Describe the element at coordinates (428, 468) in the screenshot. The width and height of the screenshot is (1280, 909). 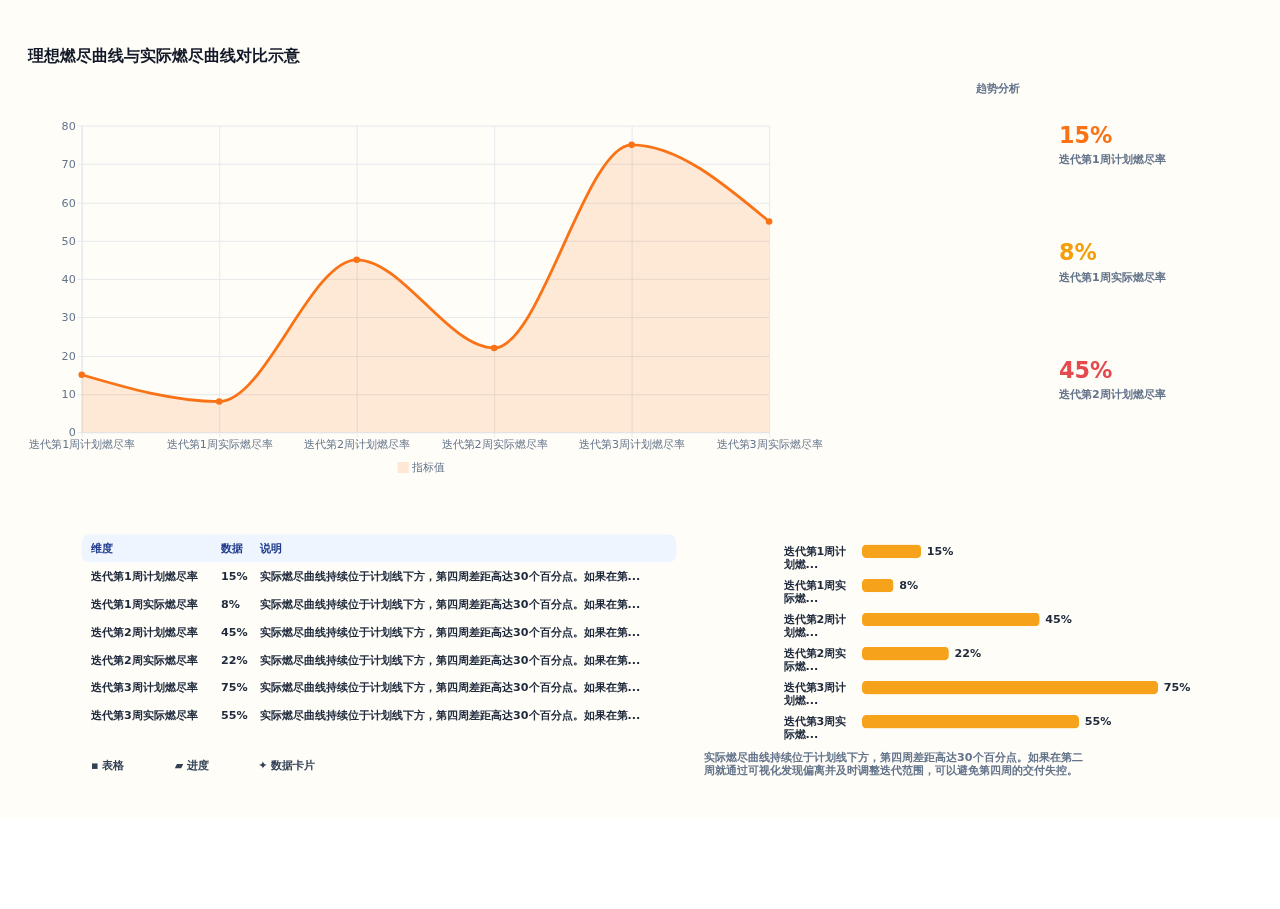
I see `legend-label: 指标值` at that location.